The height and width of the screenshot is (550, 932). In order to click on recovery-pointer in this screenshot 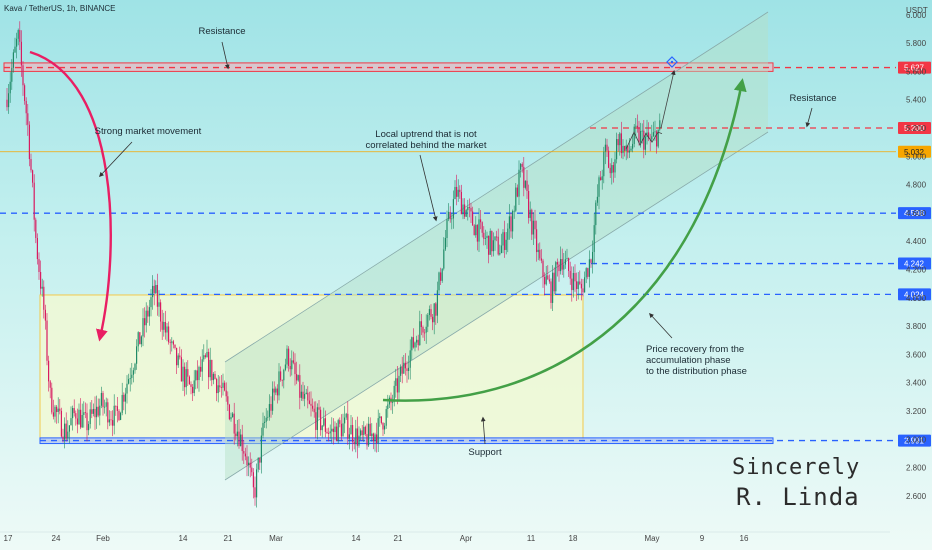, I will do `click(661, 325)`.